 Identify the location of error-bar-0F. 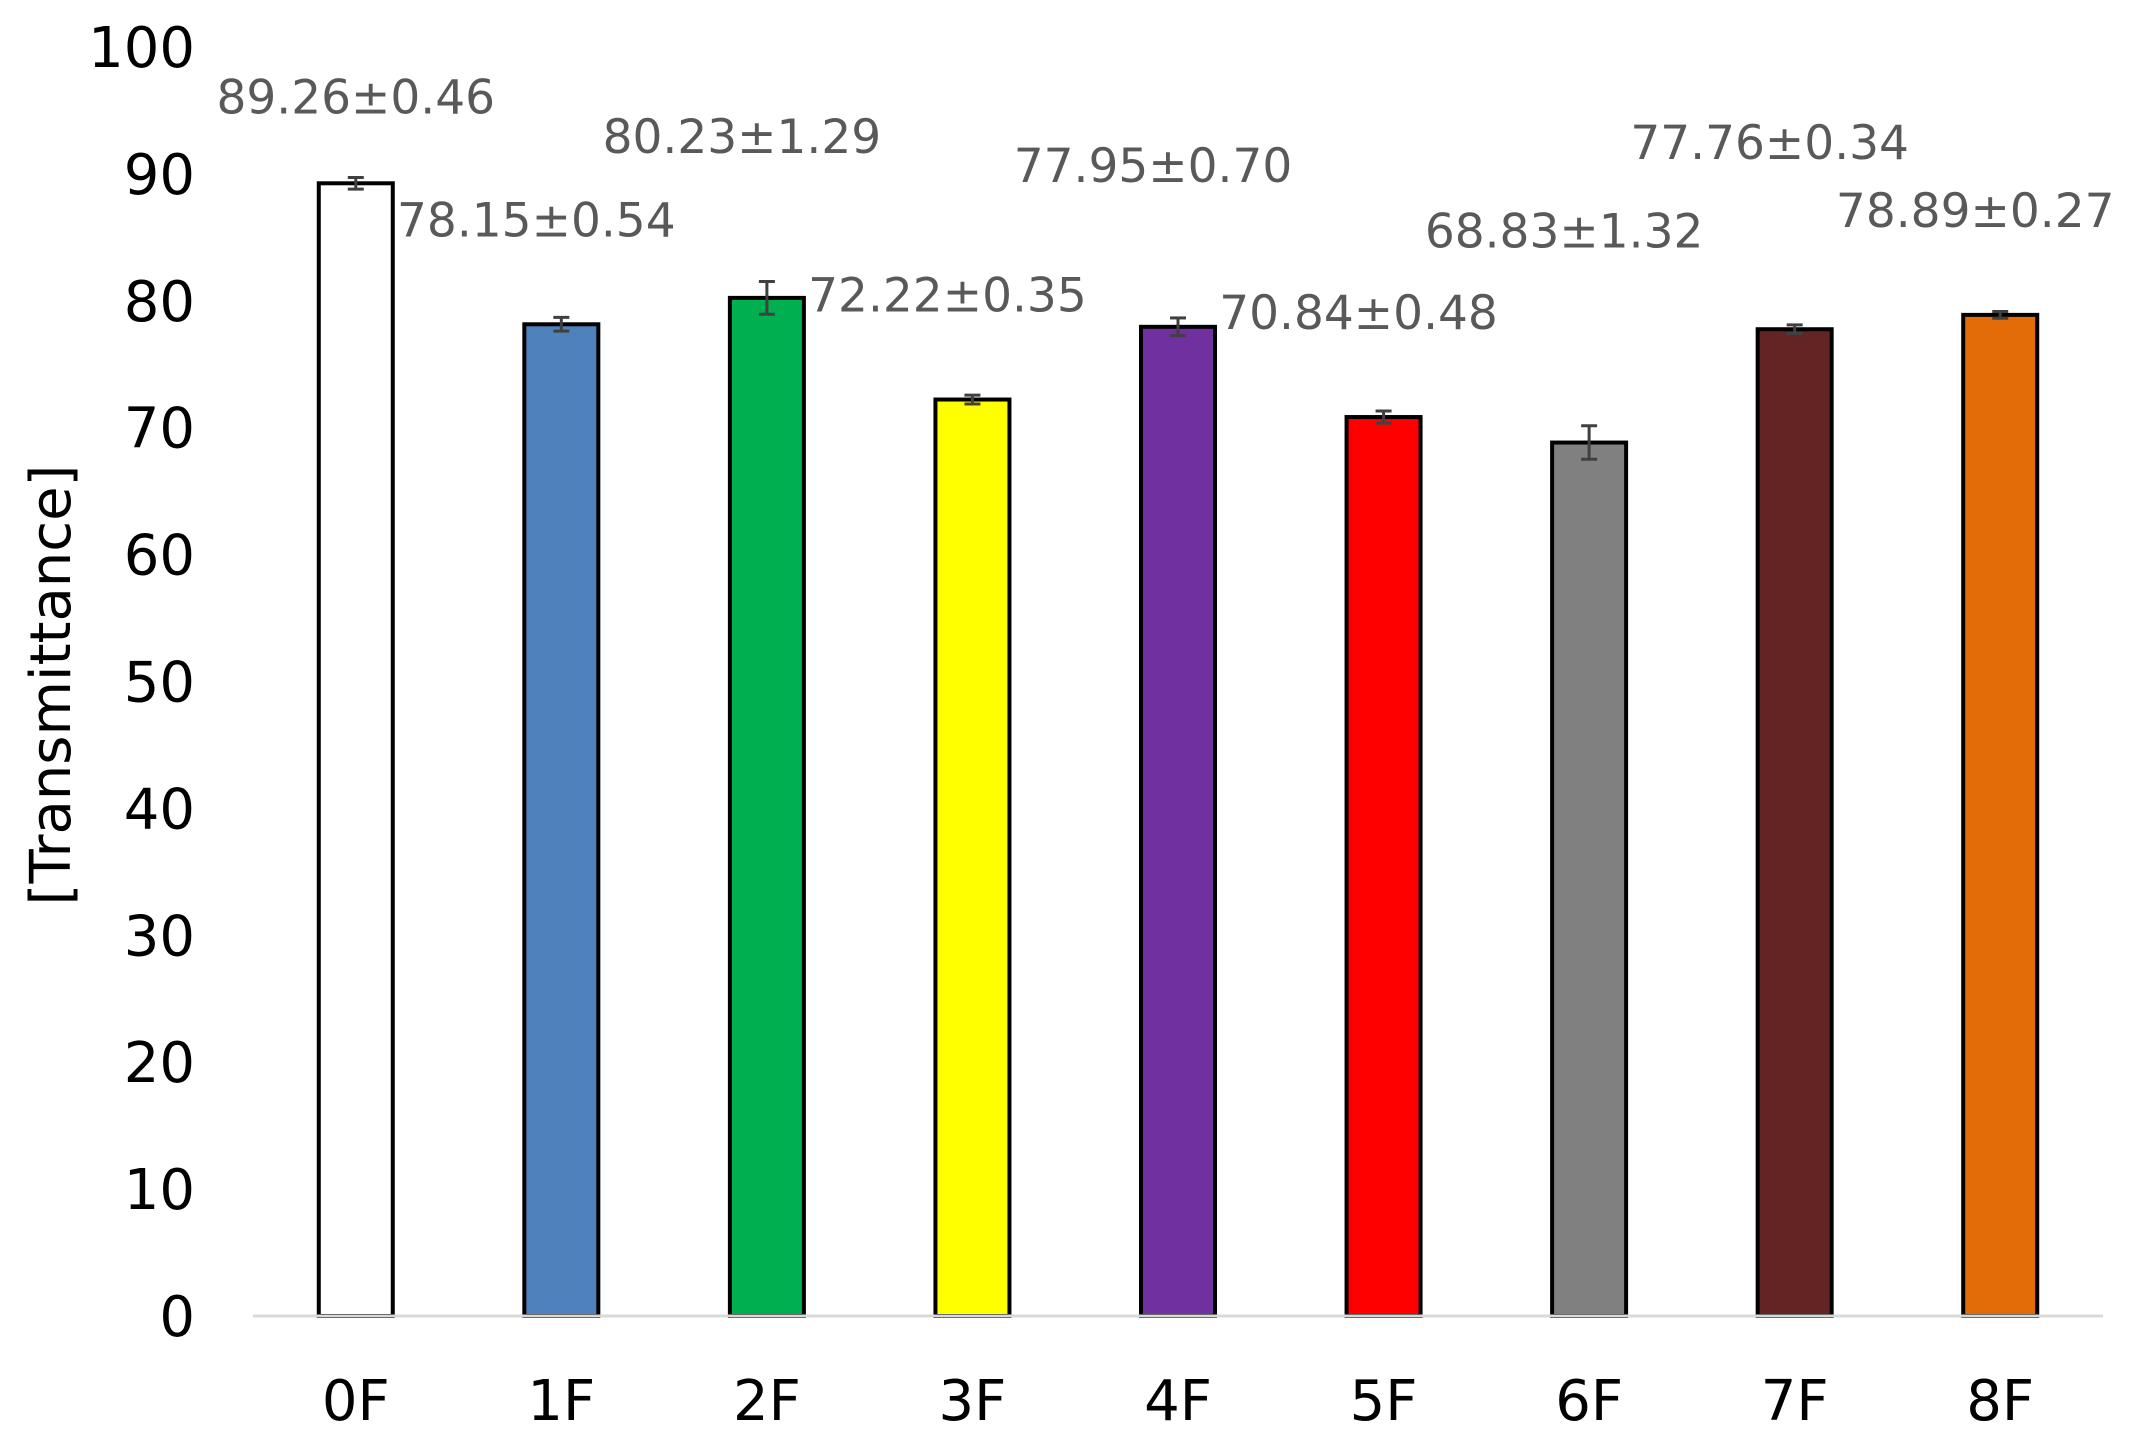
(355, 183).